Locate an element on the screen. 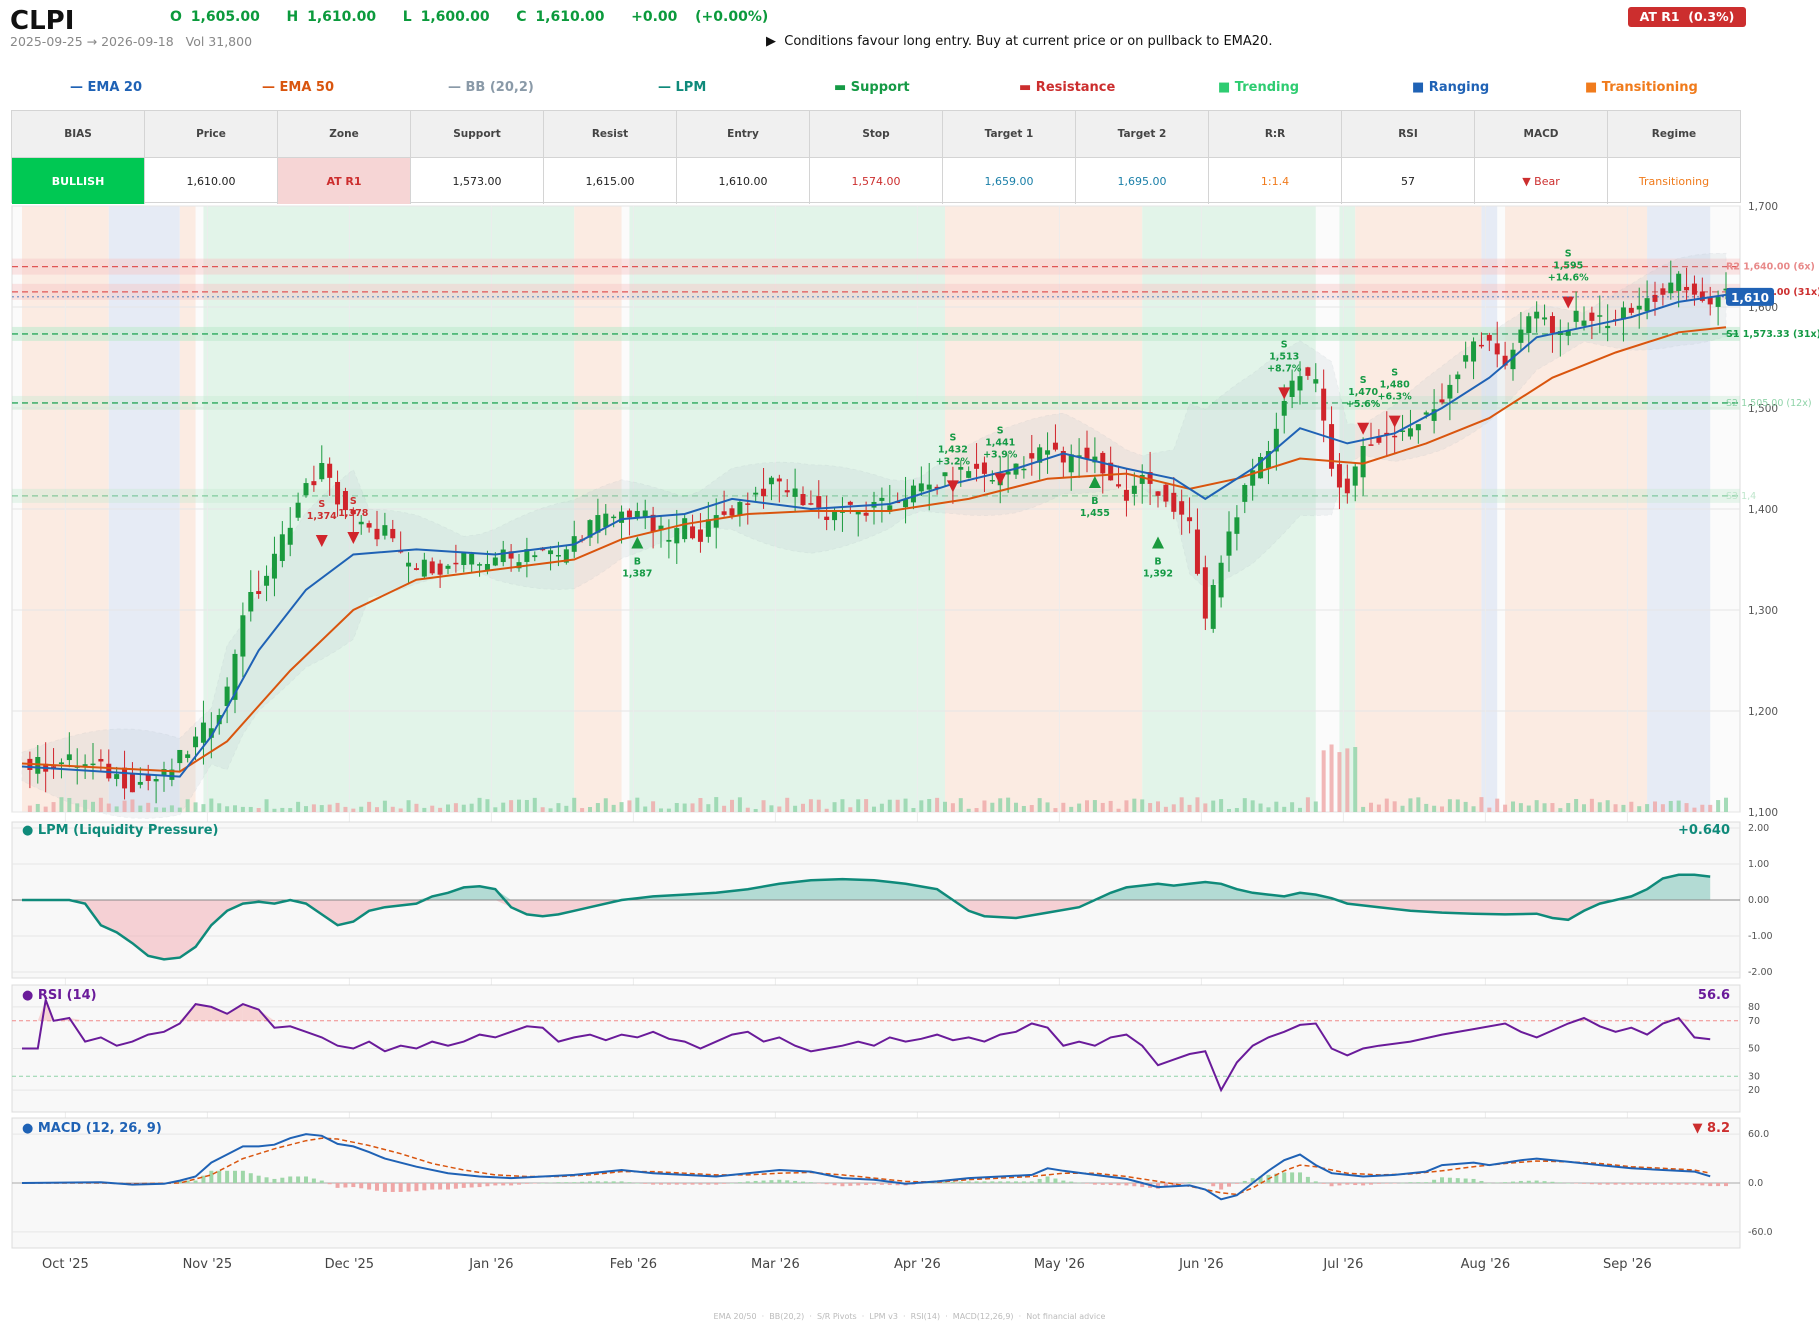 Image resolution: width=1819 pixels, height=1330 pixels. rr-cell: 1:1.4 is located at coordinates (1275, 181).